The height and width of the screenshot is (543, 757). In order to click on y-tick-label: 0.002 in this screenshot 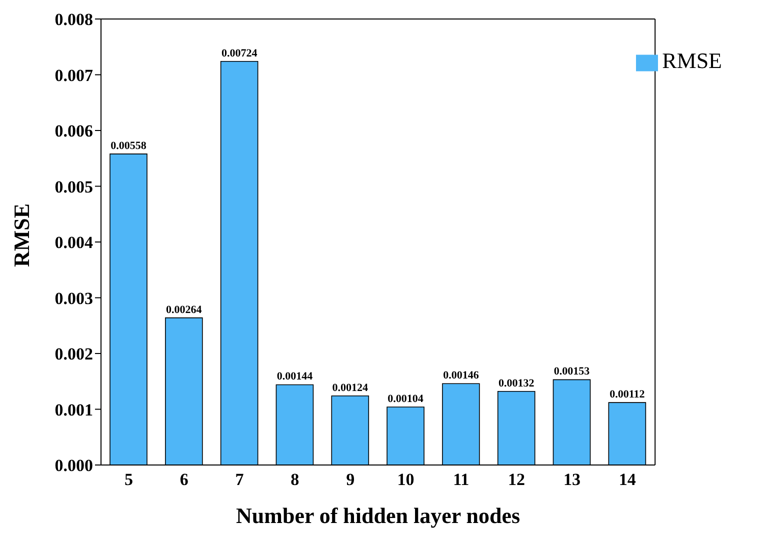, I will do `click(73, 354)`.